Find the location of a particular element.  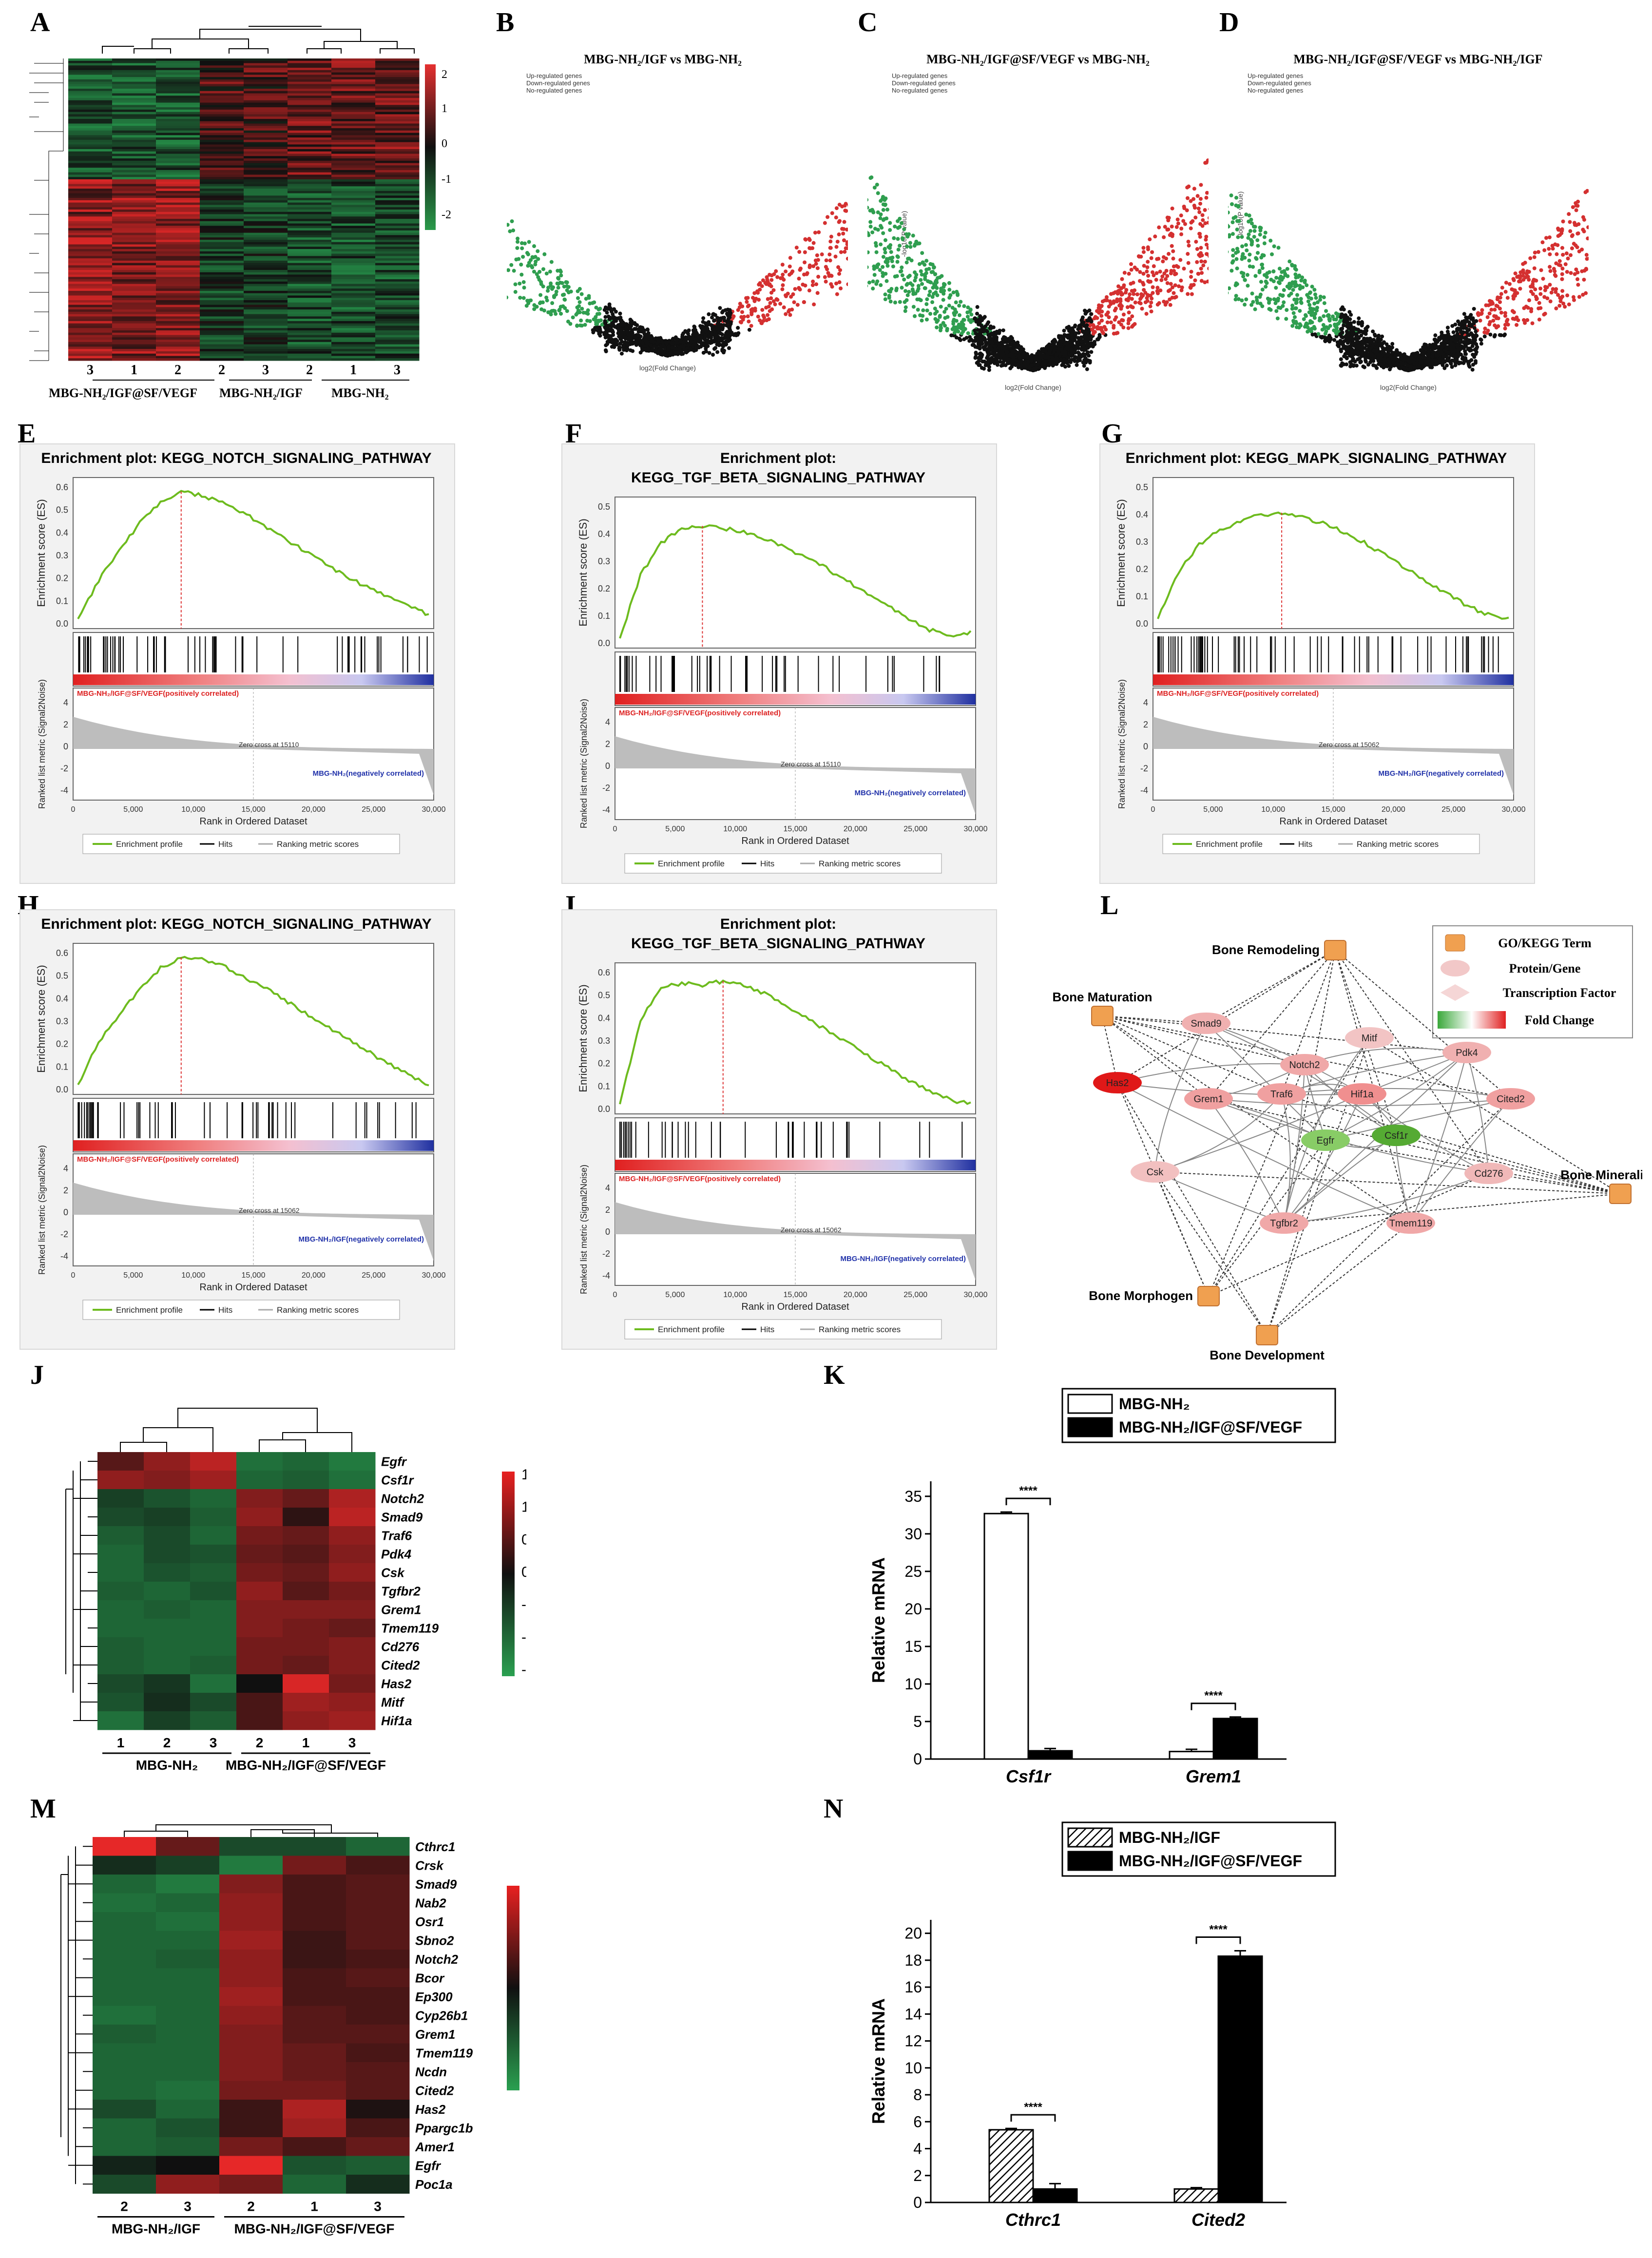

volcano-b-legend-down: Down-regulated genes is located at coordinates (558, 83).